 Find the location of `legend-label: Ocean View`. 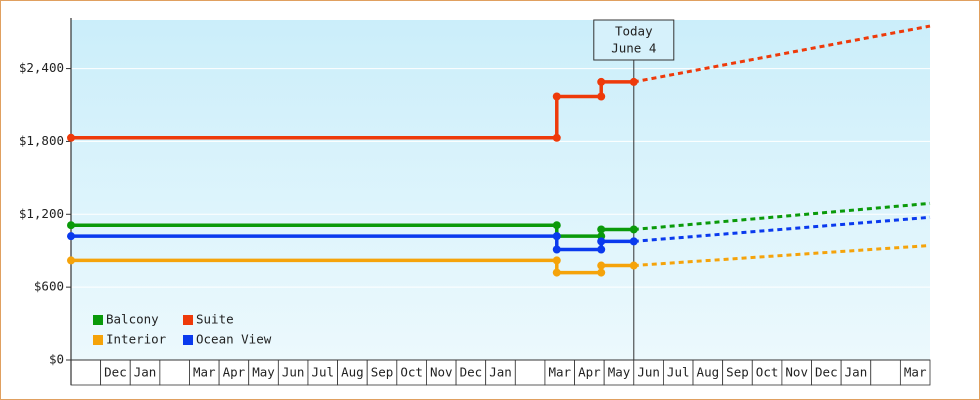

legend-label: Ocean View is located at coordinates (234, 339).